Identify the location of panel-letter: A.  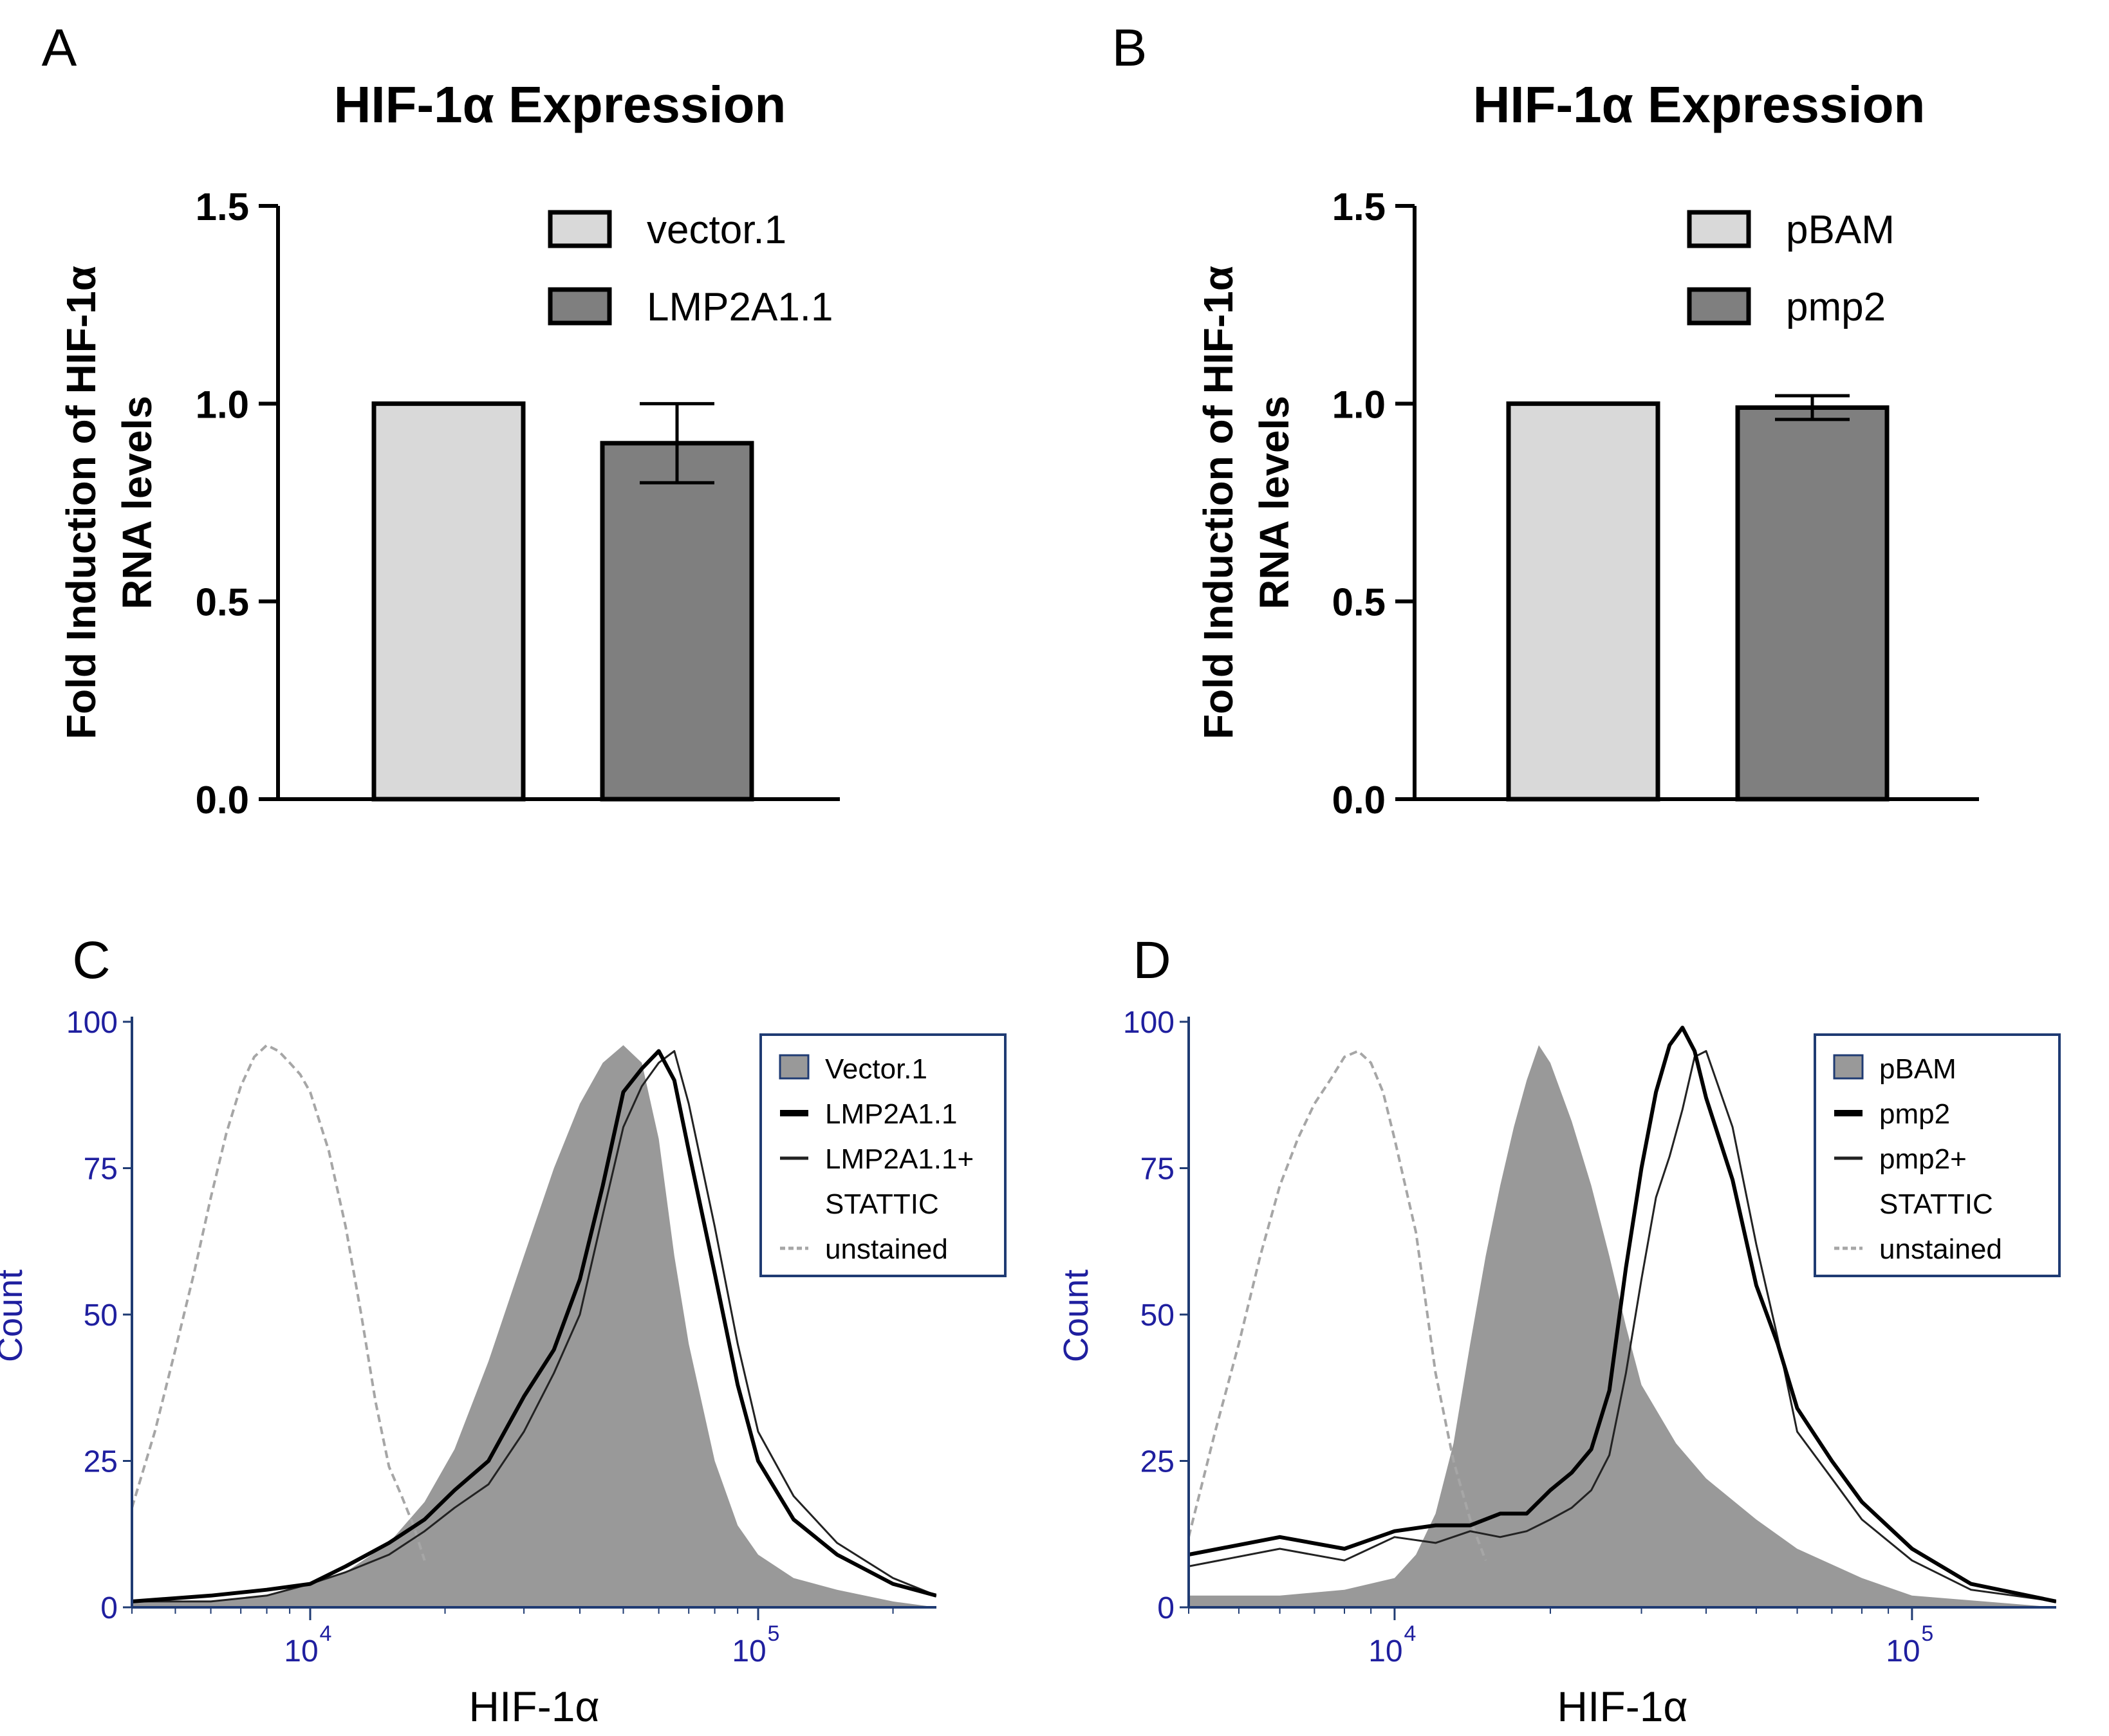
(59, 48).